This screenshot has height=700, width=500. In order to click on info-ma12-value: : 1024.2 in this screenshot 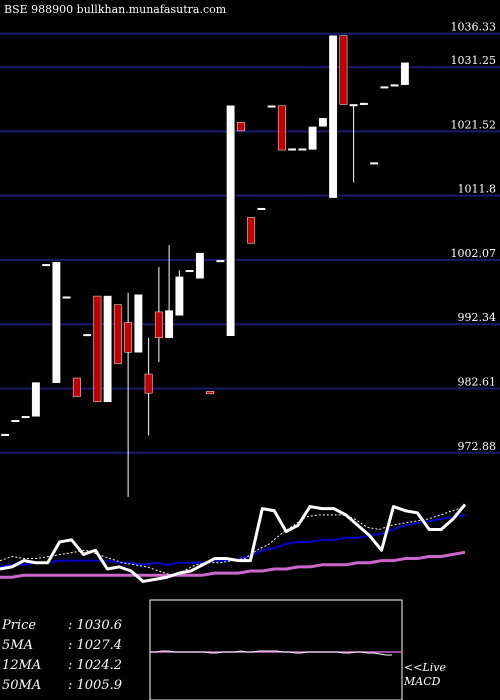, I will do `click(95, 665)`.